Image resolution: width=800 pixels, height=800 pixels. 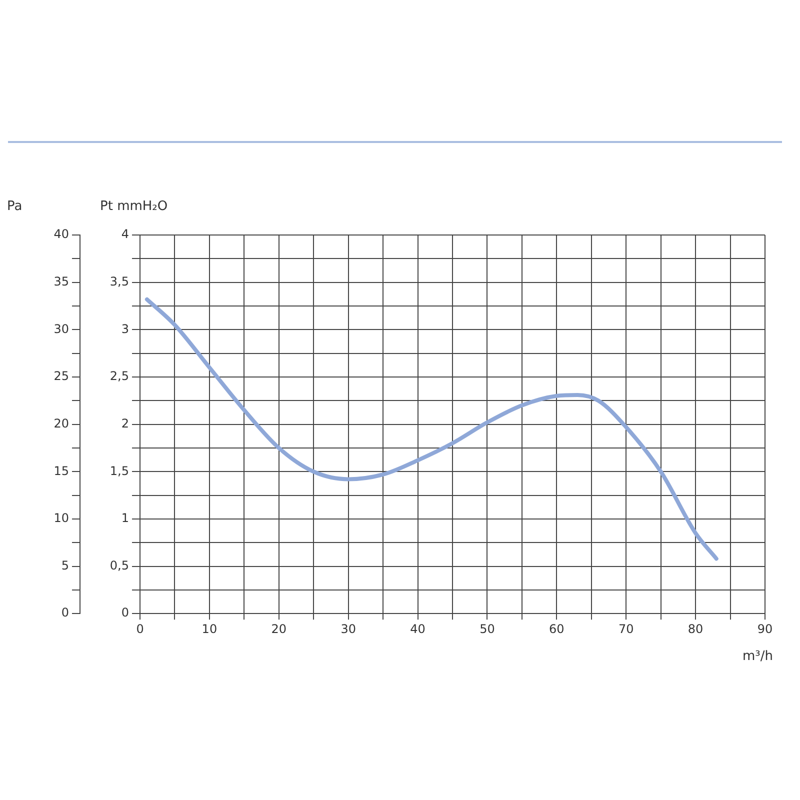 I want to click on x-tick-label: 60, so click(x=556, y=629).